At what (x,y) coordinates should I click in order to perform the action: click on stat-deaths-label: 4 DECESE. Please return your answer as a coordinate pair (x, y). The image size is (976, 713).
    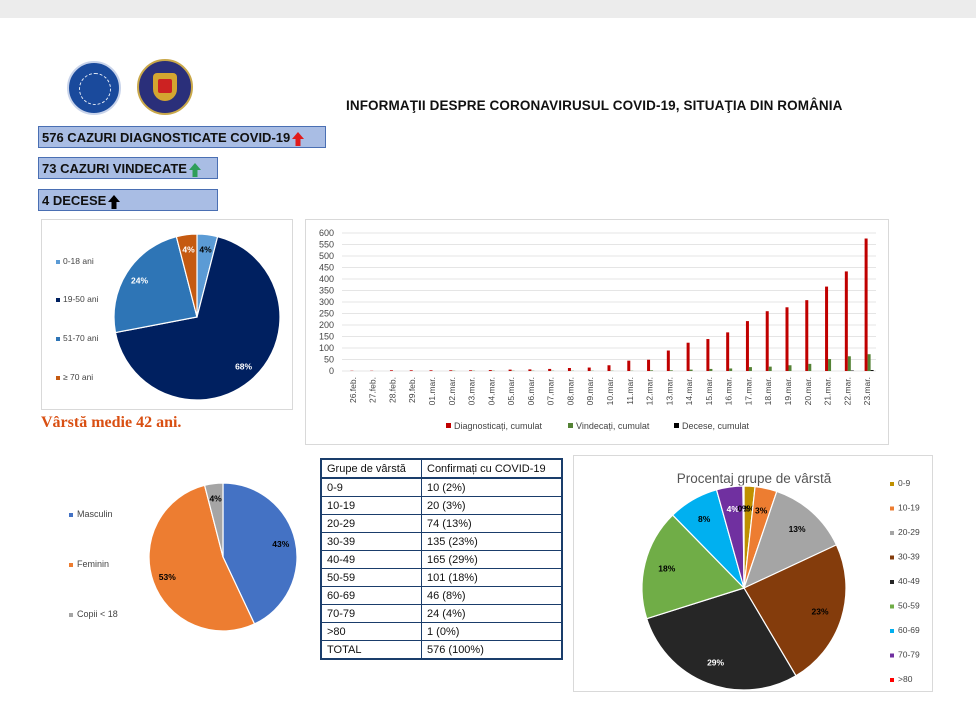
    Looking at the image, I should click on (74, 200).